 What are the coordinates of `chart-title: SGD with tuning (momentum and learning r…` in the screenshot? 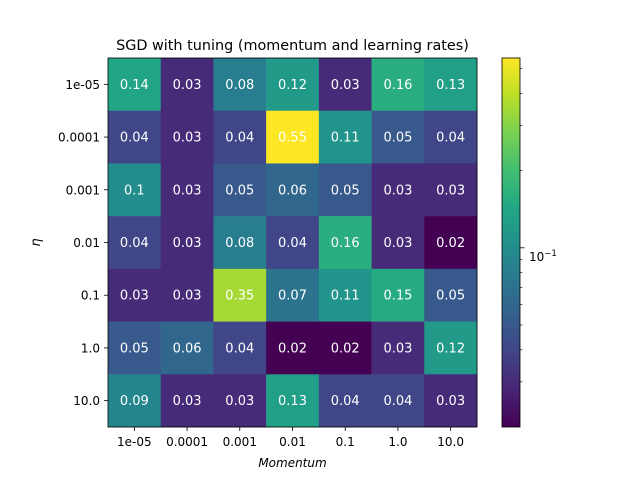 It's located at (292, 46).